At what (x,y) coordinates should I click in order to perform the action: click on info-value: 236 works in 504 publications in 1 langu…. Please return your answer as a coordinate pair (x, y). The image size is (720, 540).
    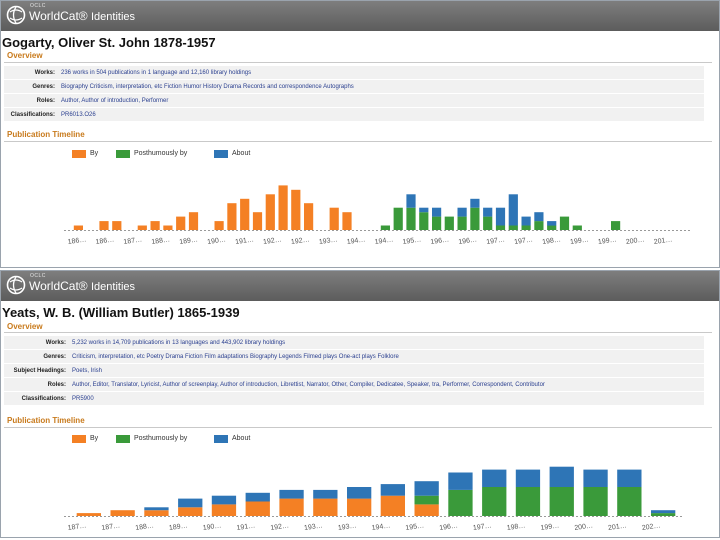
    Looking at the image, I should click on (156, 73).